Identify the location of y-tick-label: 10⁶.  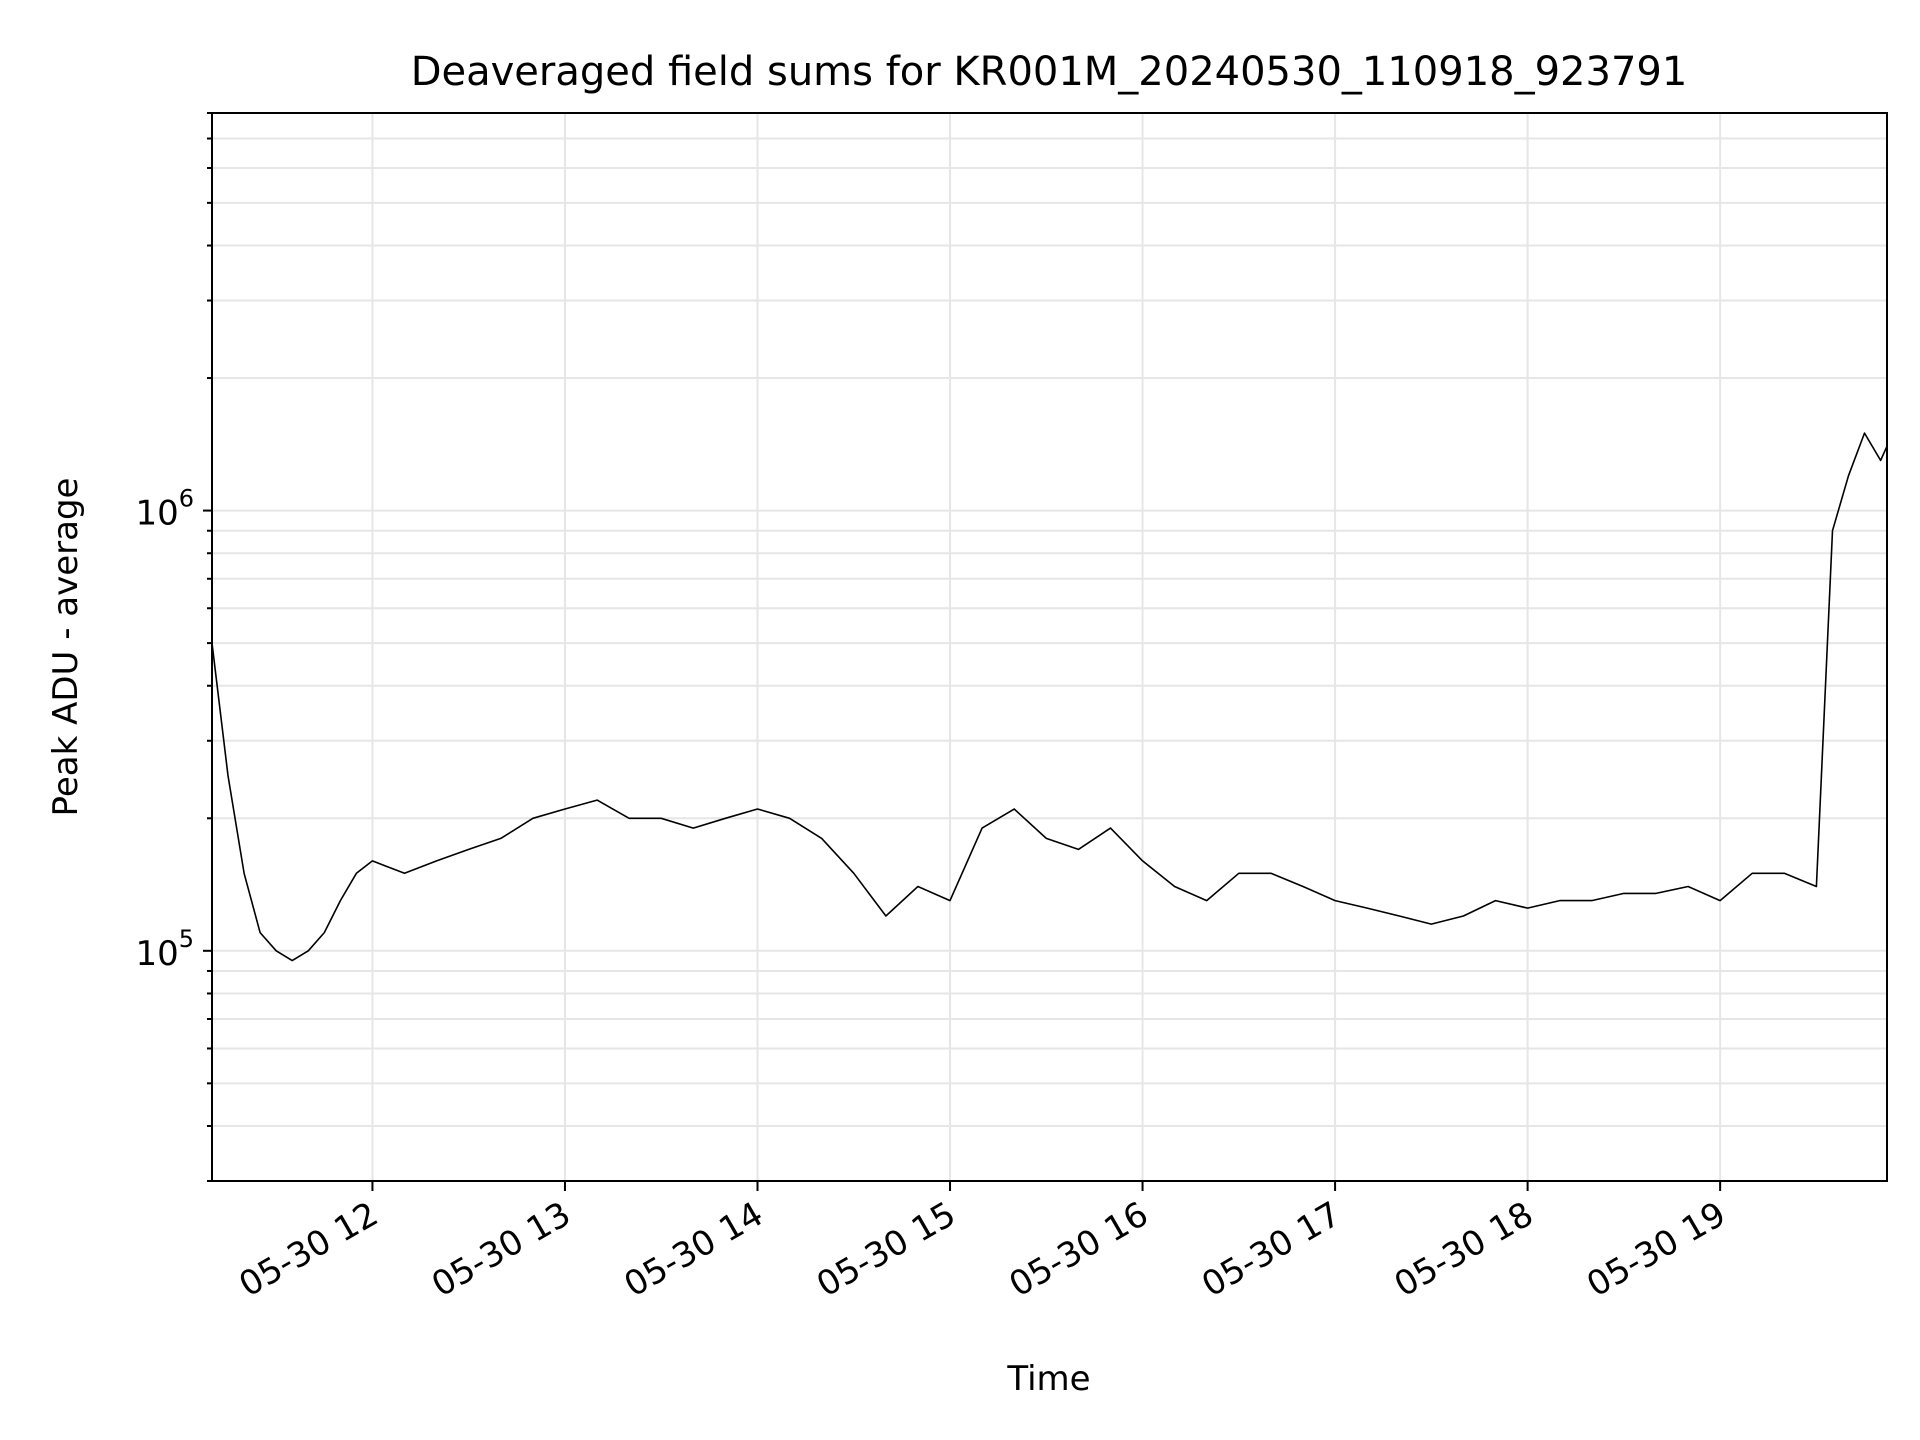
(164, 509).